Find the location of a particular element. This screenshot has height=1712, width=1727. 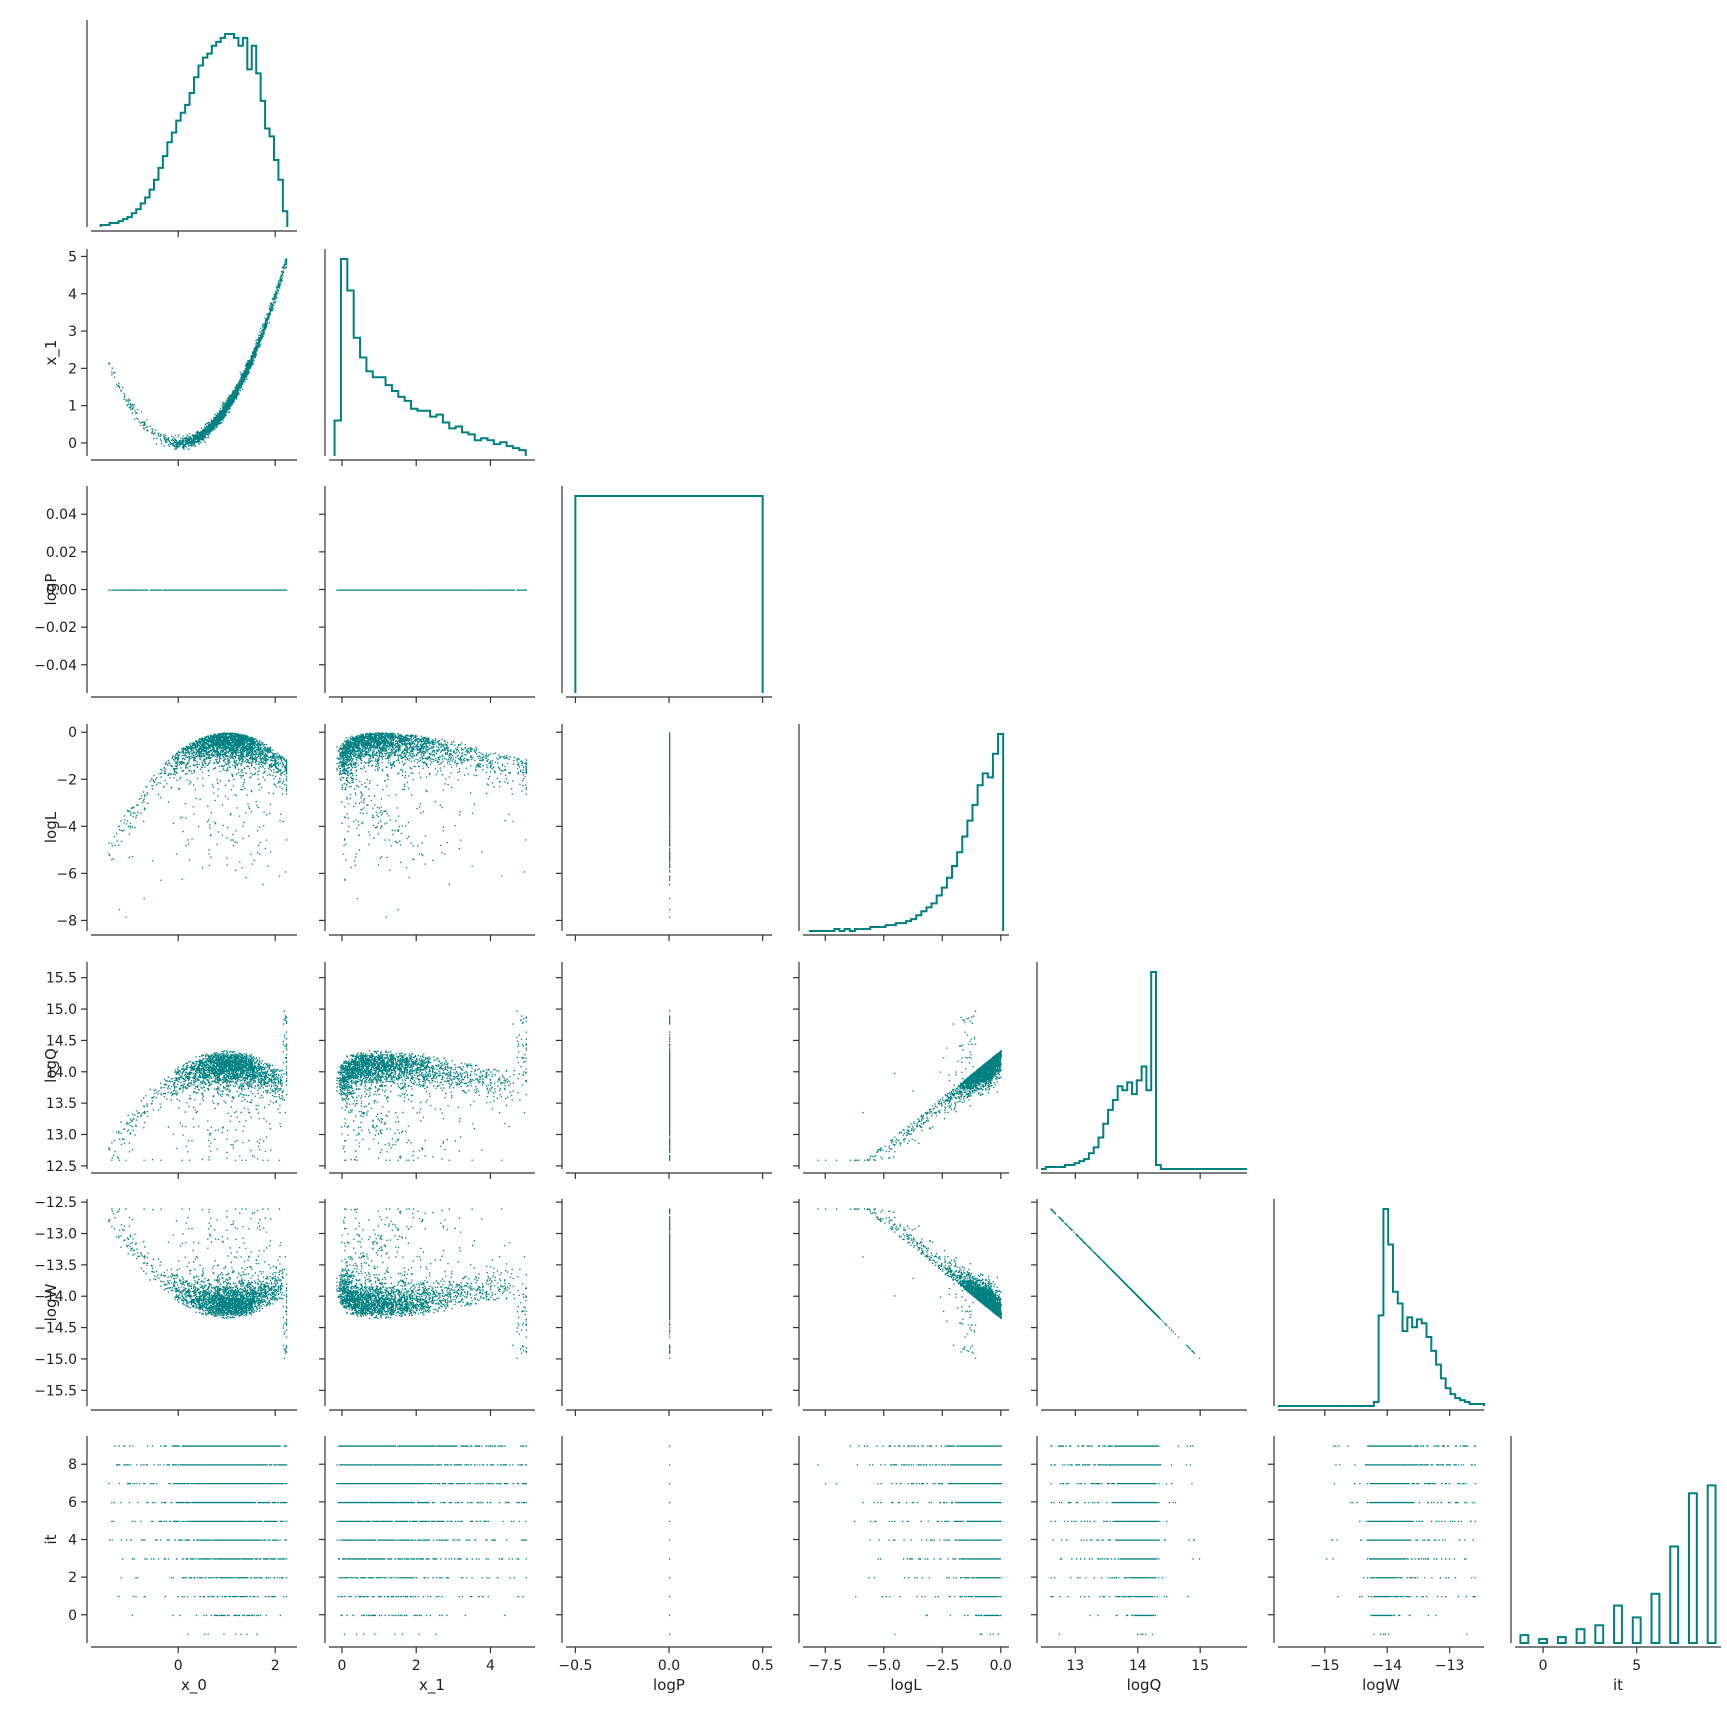

y-tick-label: −15.5 is located at coordinates (55, 1391).